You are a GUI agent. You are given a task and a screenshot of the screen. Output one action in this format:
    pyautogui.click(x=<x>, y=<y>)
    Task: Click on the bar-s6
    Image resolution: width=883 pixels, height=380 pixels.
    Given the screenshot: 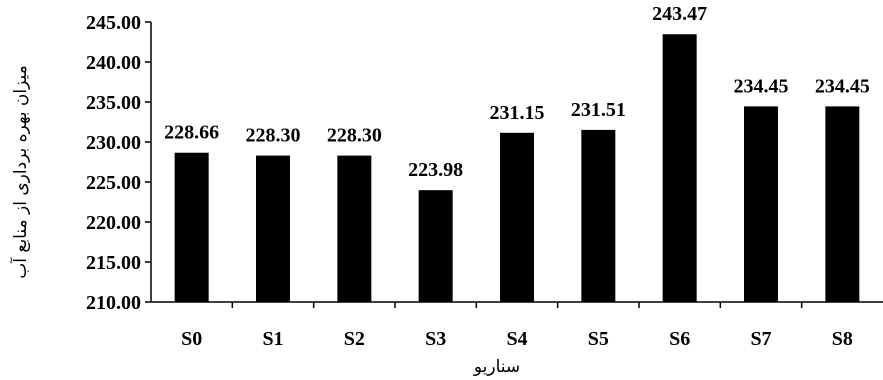 What is the action you would take?
    pyautogui.click(x=679, y=168)
    